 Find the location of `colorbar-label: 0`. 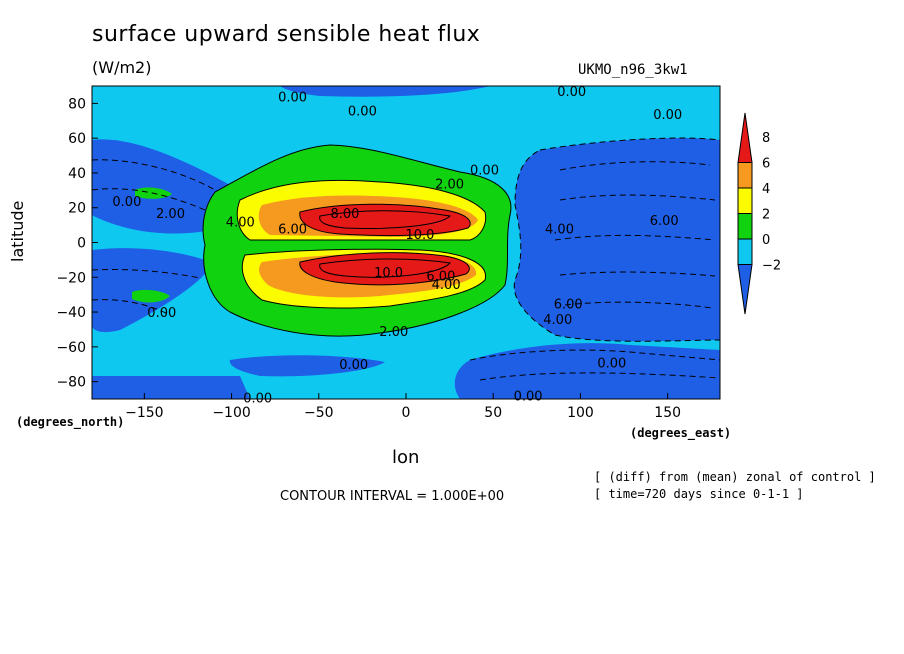

colorbar-label: 0 is located at coordinates (766, 240).